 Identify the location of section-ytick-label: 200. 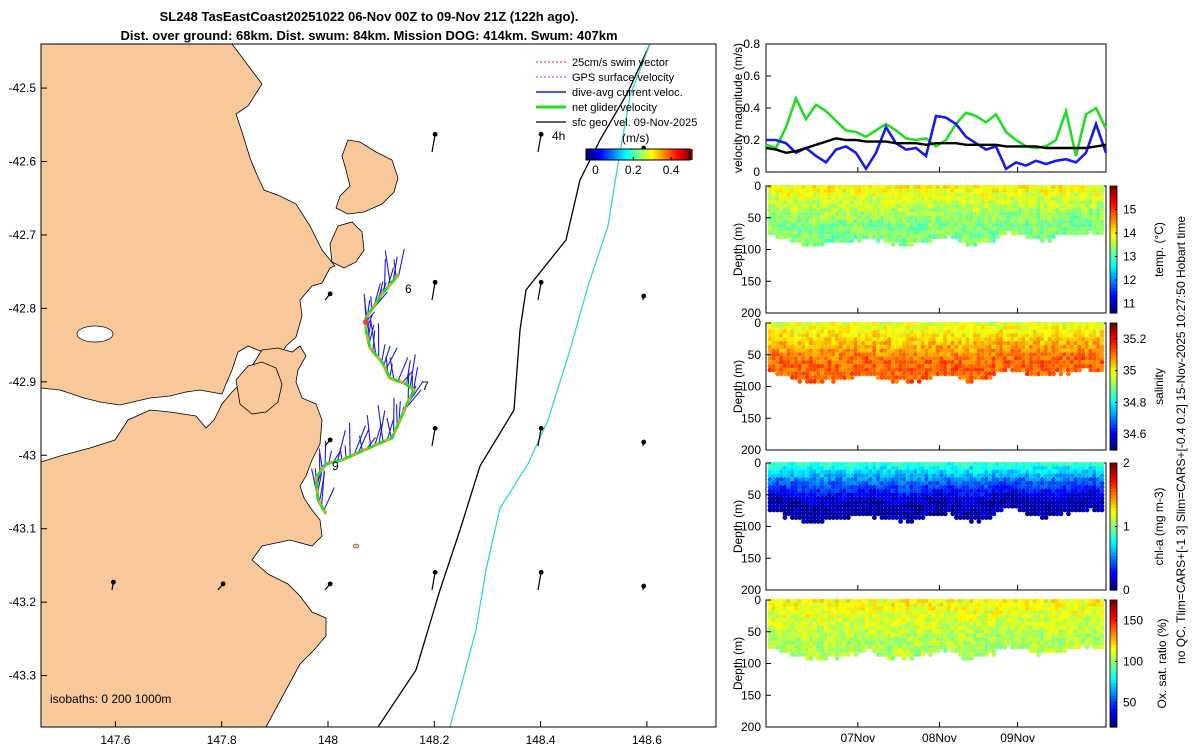
(751, 590).